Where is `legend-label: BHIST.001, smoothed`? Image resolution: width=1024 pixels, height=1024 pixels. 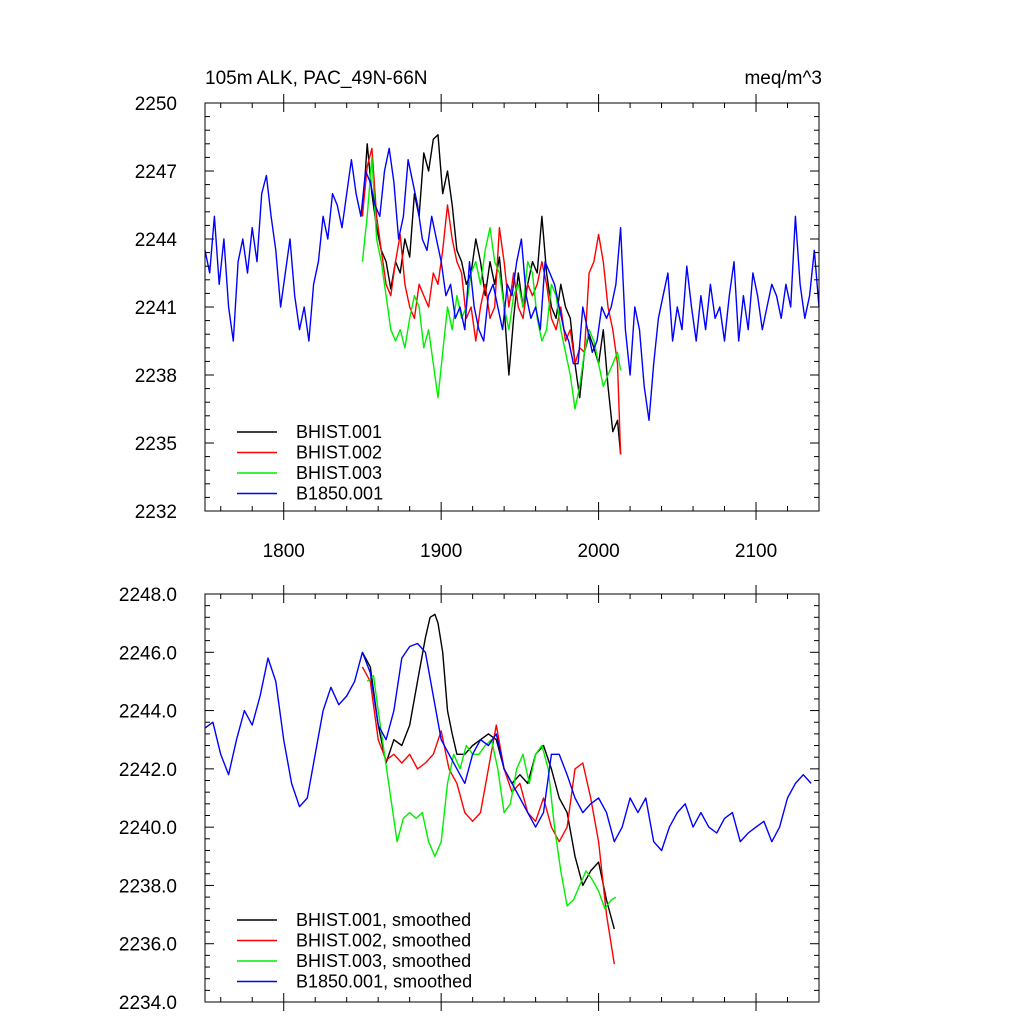
legend-label: BHIST.001, smoothed is located at coordinates (383, 920).